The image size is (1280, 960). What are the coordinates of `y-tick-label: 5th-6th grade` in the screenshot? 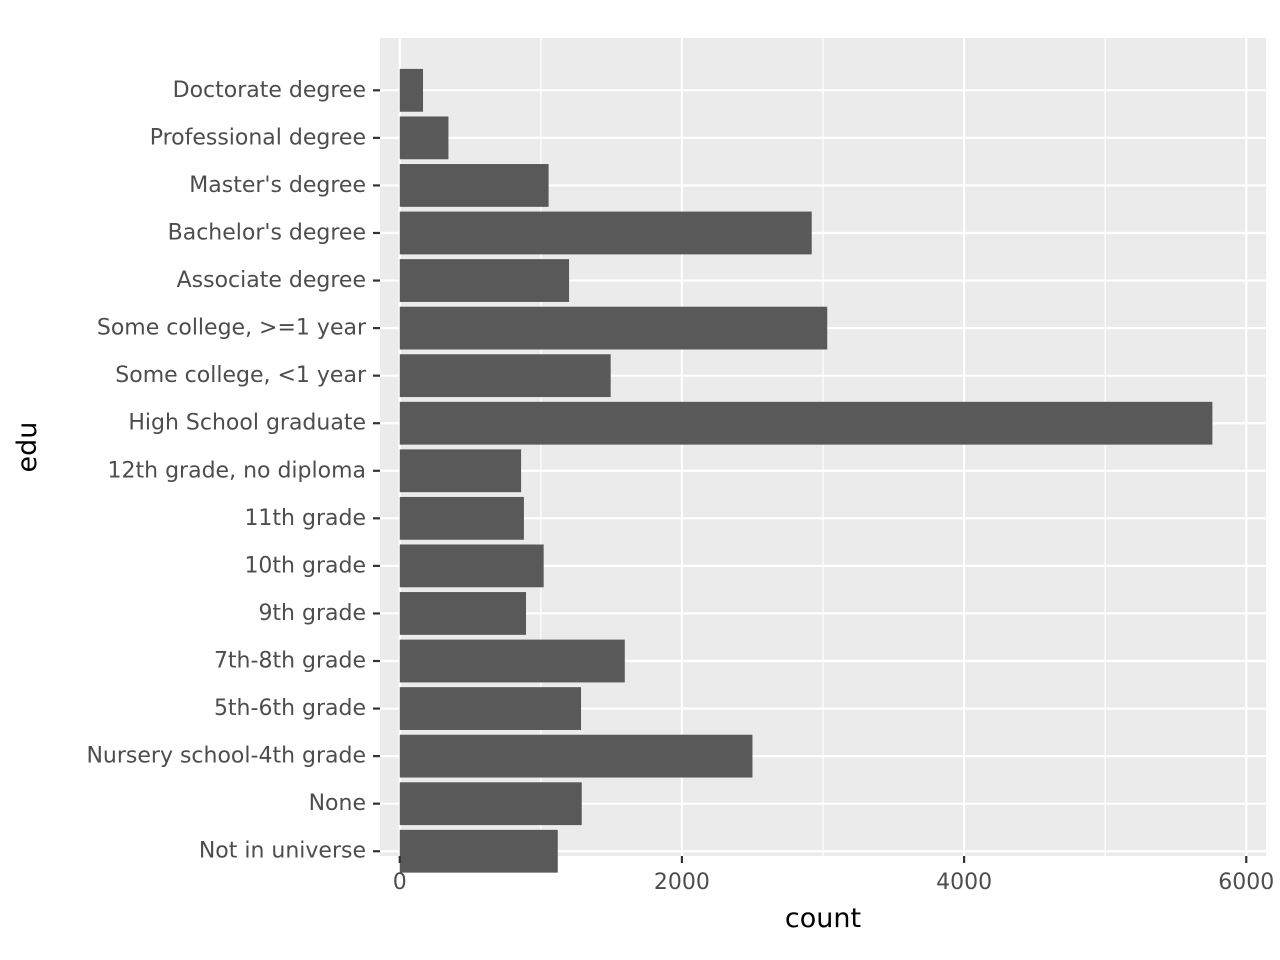 It's located at (290, 708).